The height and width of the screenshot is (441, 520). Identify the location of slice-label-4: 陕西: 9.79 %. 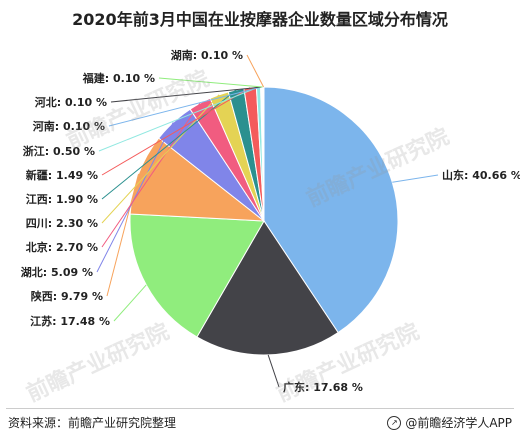
(67, 296).